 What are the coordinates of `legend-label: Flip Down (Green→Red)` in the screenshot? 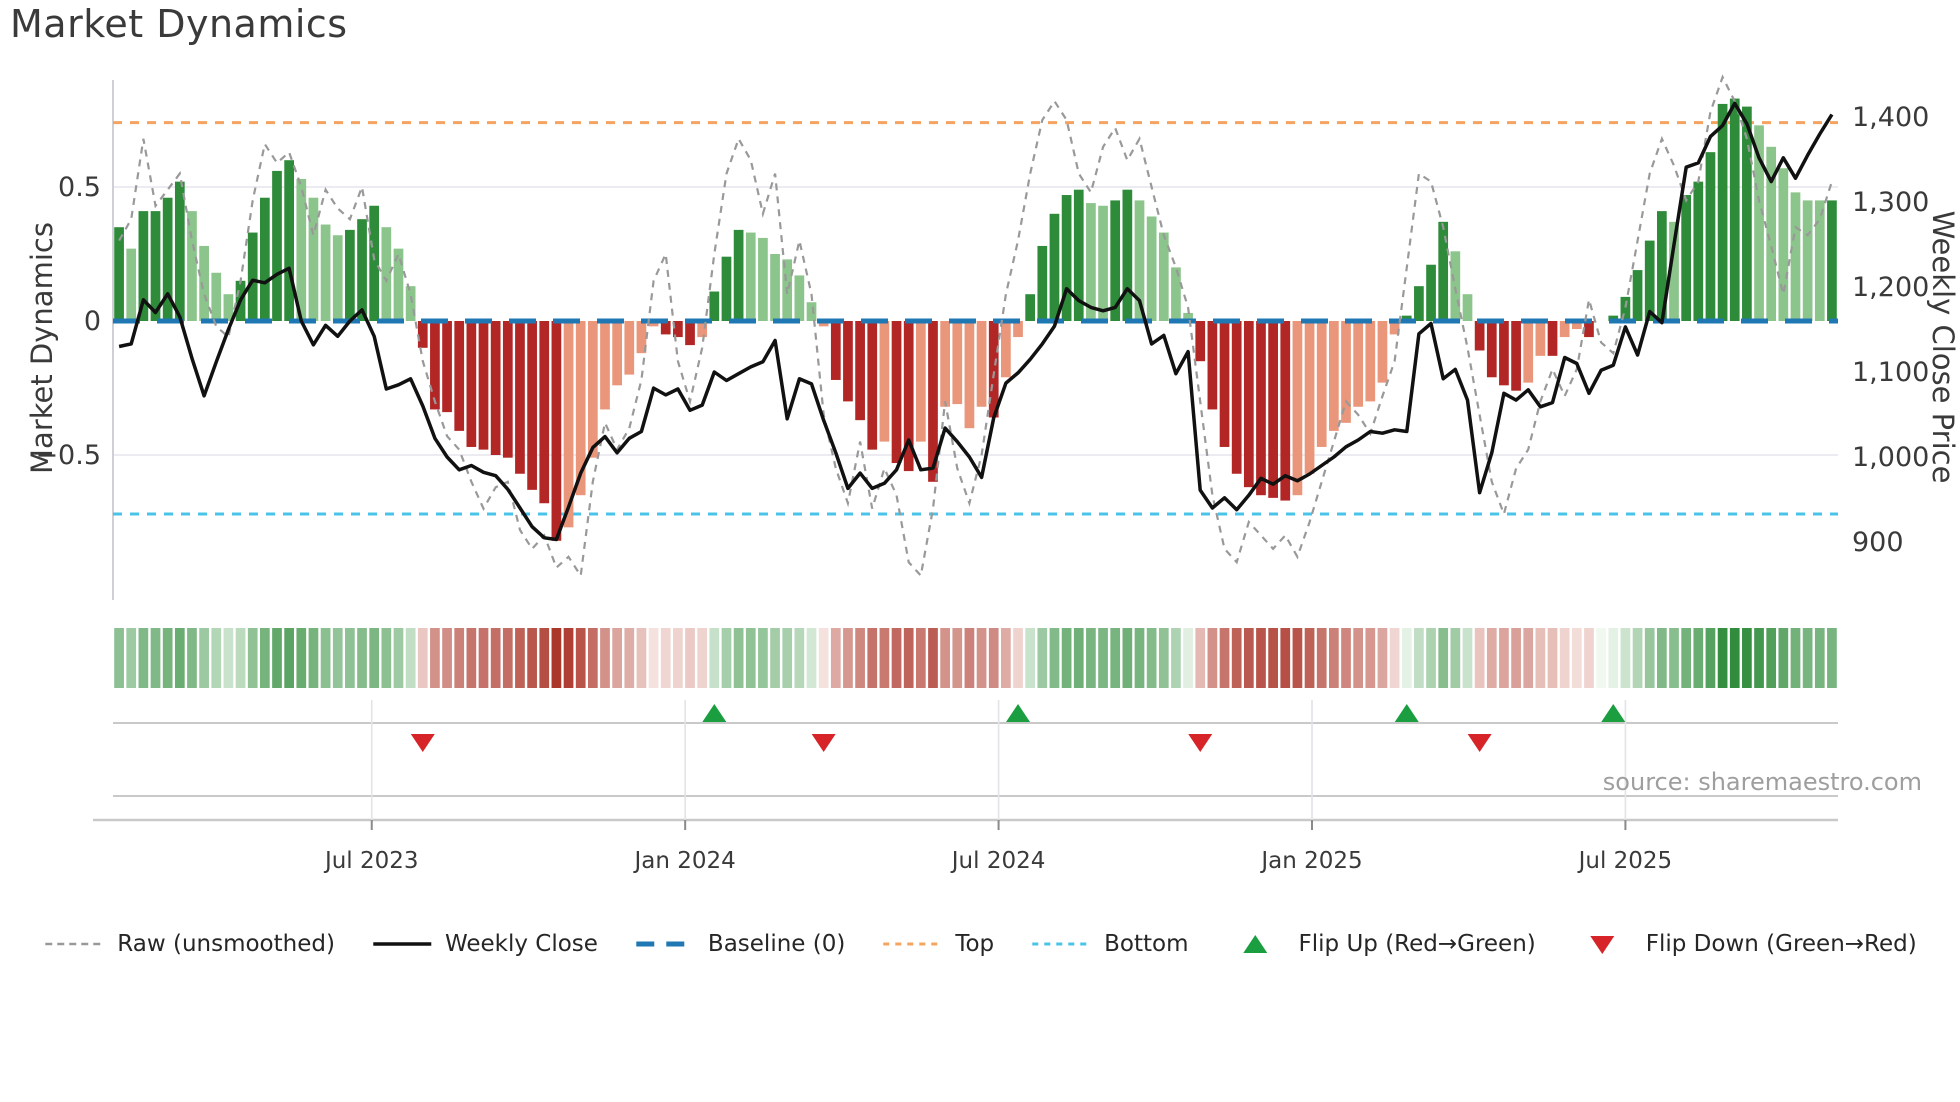 It's located at (1781, 944).